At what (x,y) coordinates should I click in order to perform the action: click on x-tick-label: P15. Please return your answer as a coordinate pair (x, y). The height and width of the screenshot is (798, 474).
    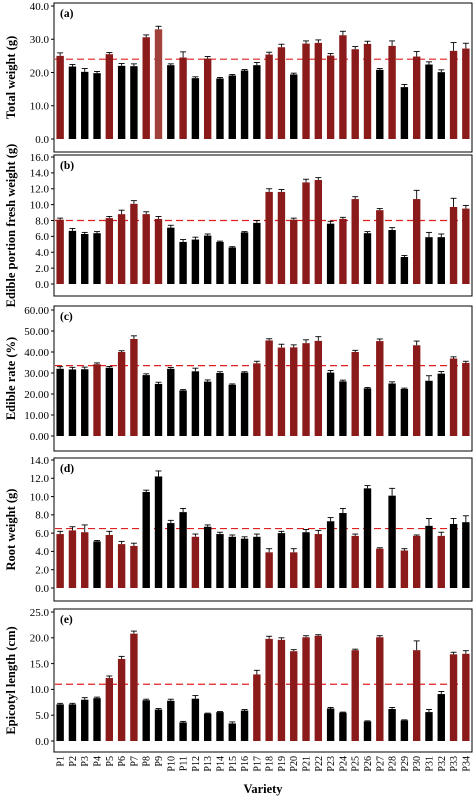
    Looking at the image, I should click on (233, 764).